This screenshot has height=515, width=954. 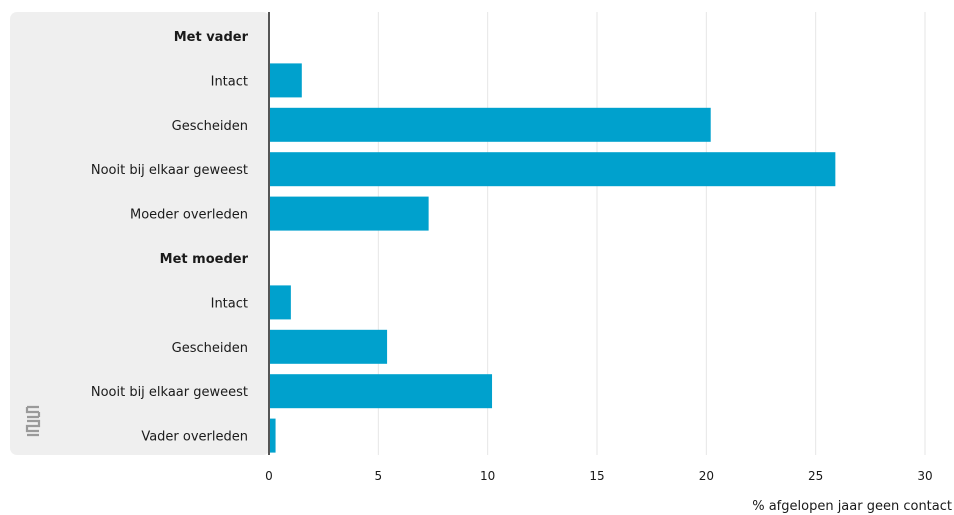 I want to click on x-tick-label: 15, so click(x=596, y=476).